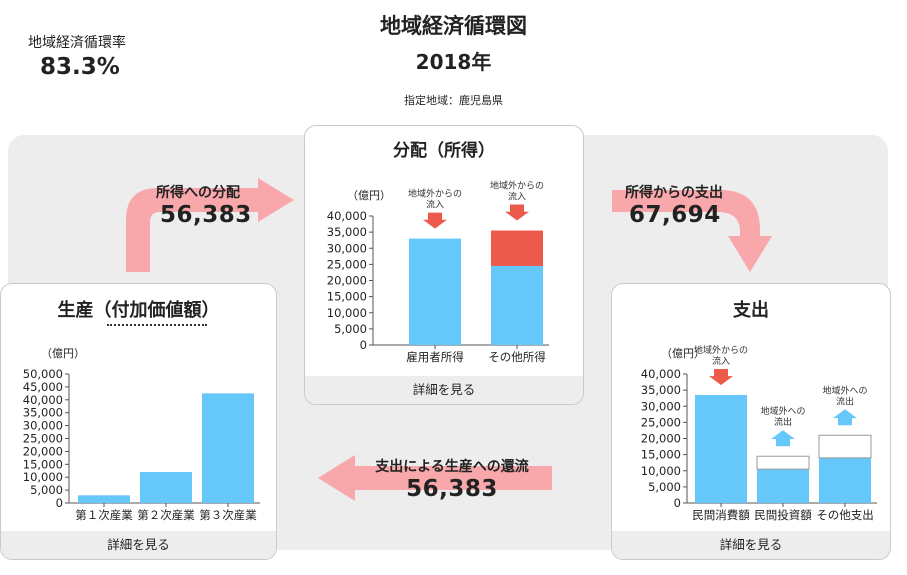 The height and width of the screenshot is (575, 907). What do you see at coordinates (43, 400) in the screenshot?
I see `production-y-tick-label: 40,000` at bounding box center [43, 400].